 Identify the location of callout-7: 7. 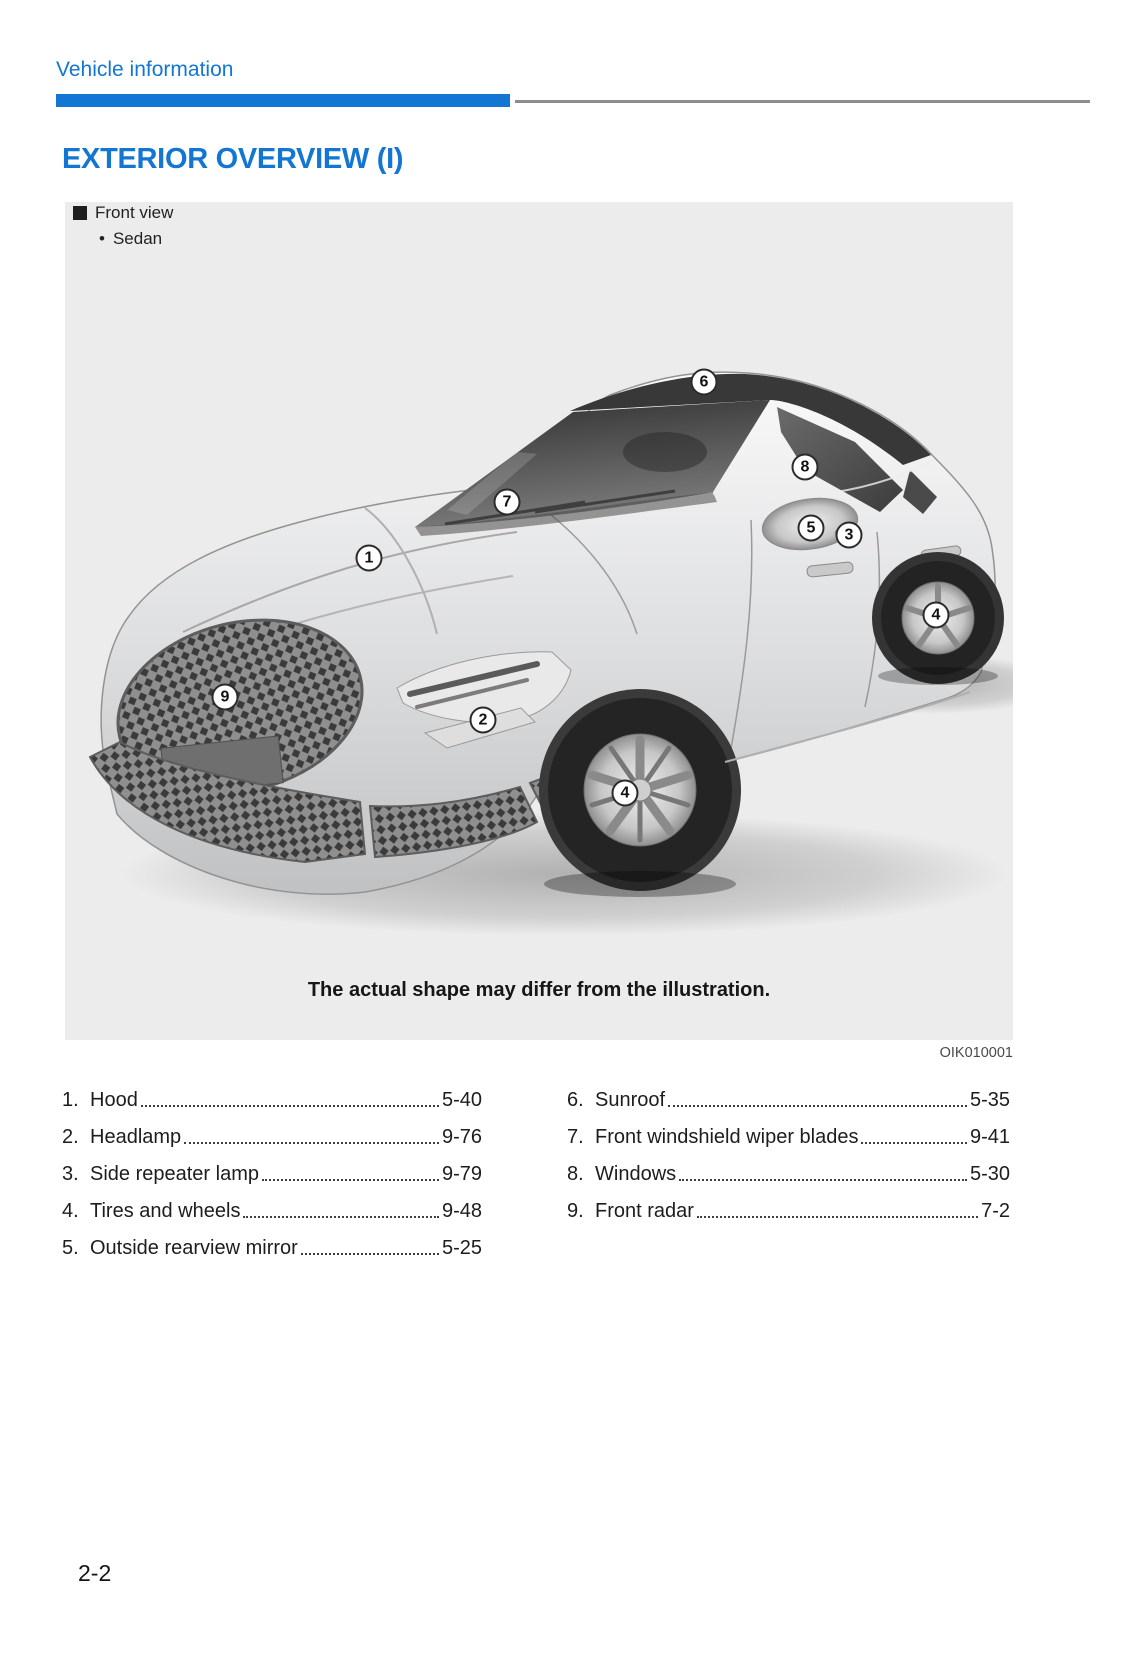
(507, 502).